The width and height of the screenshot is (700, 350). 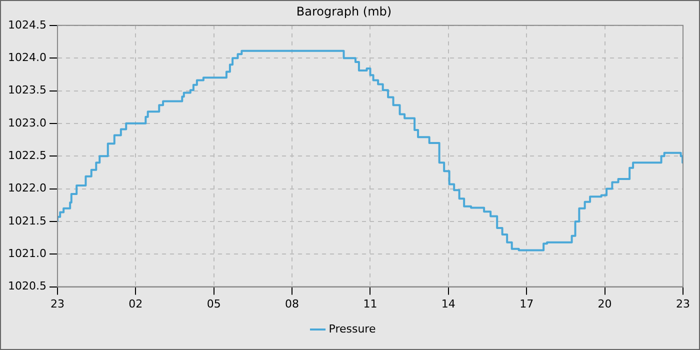 What do you see at coordinates (370, 303) in the screenshot?
I see `x-tick-label: 11` at bounding box center [370, 303].